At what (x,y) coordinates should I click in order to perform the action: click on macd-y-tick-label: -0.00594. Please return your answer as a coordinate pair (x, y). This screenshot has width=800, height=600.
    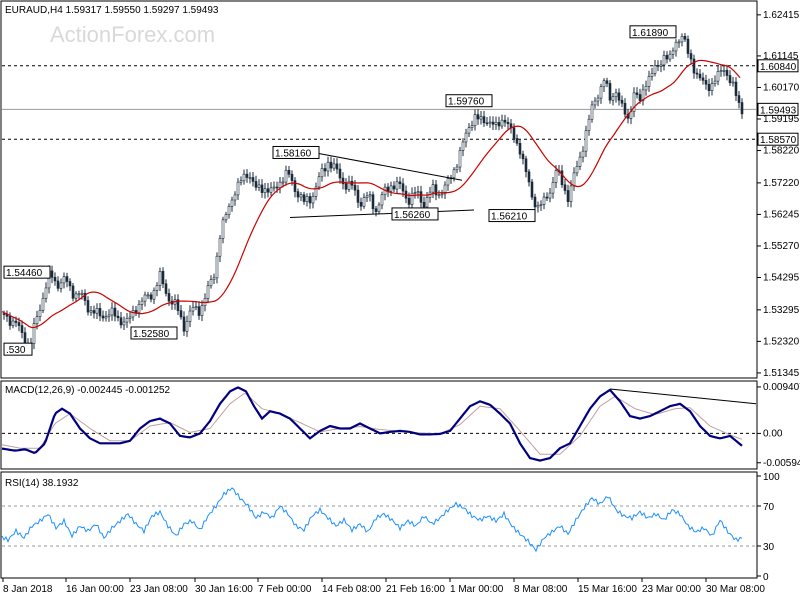
    Looking at the image, I should click on (781, 463).